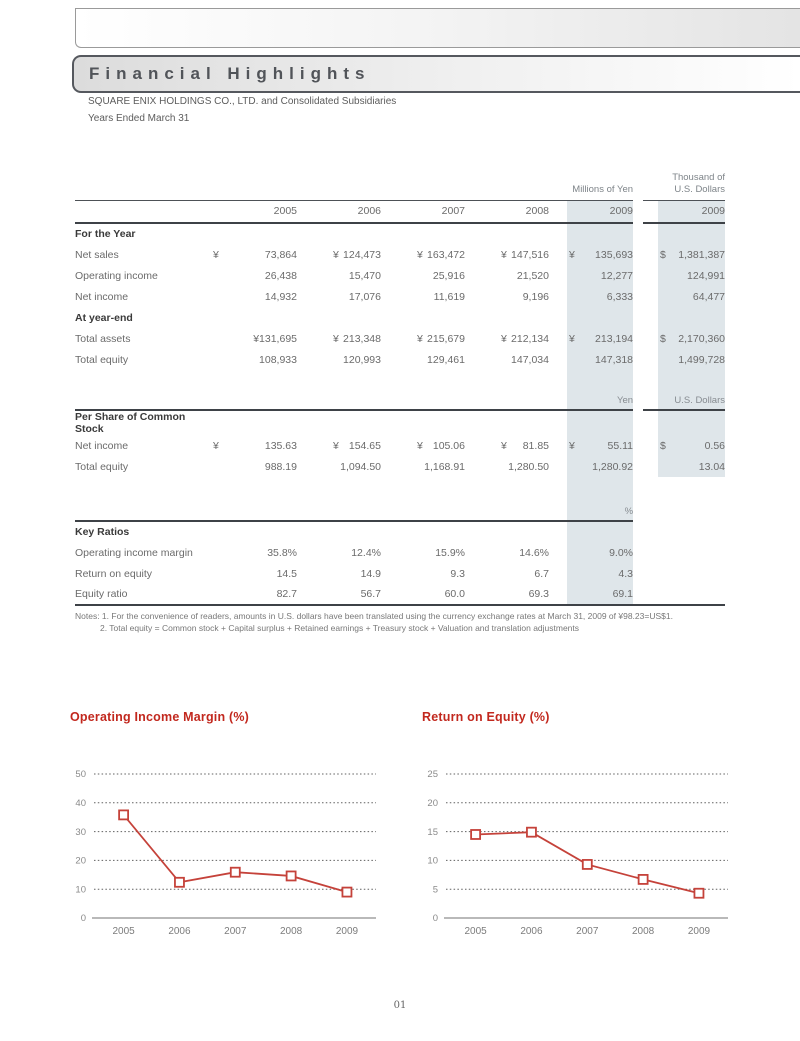 The image size is (800, 1041). What do you see at coordinates (114, 573) in the screenshot?
I see `row-label: Return on equity` at bounding box center [114, 573].